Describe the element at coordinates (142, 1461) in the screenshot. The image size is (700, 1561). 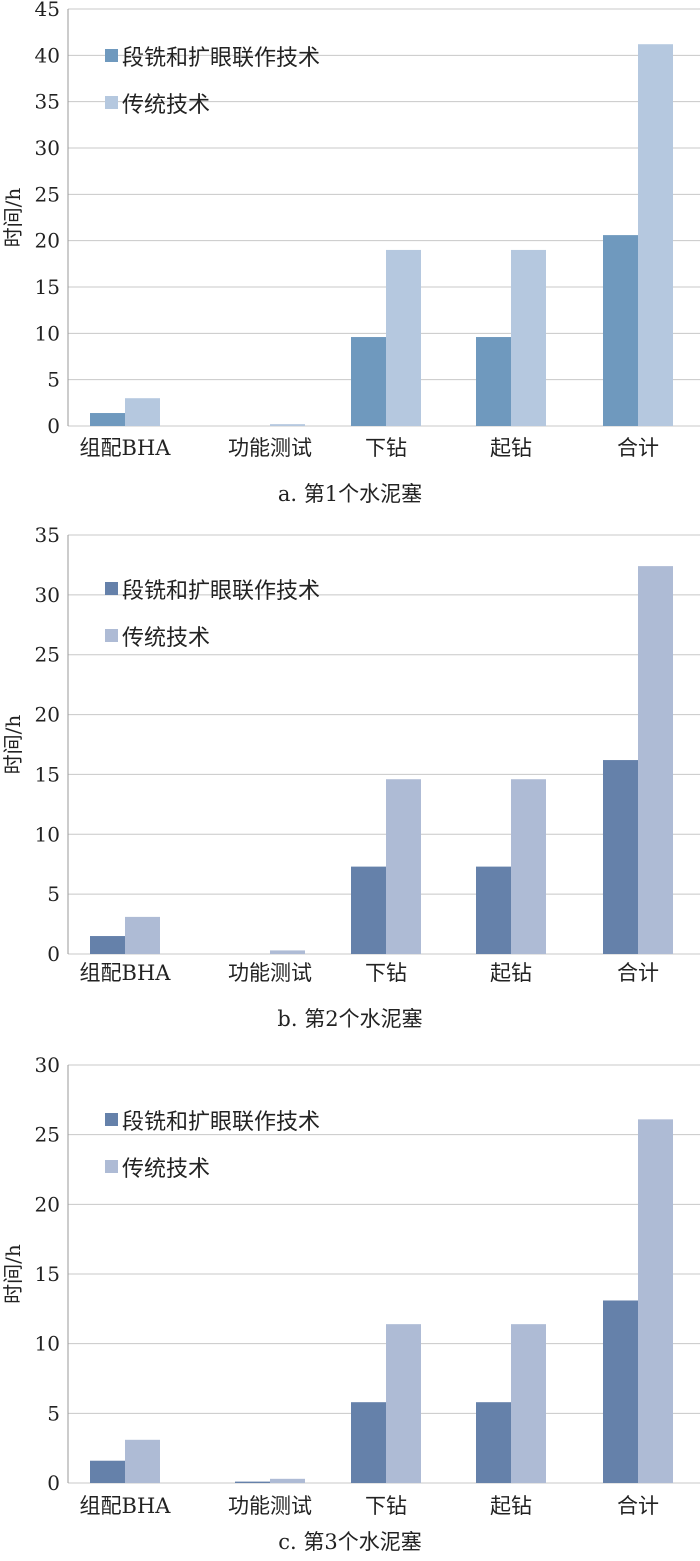
I see `bar-c-0-series2` at that location.